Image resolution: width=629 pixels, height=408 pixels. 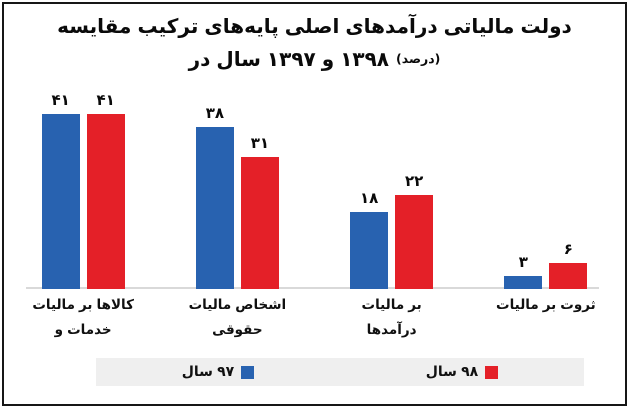 What do you see at coordinates (214, 208) in the screenshot?
I see `bar-series1-group2` at bounding box center [214, 208].